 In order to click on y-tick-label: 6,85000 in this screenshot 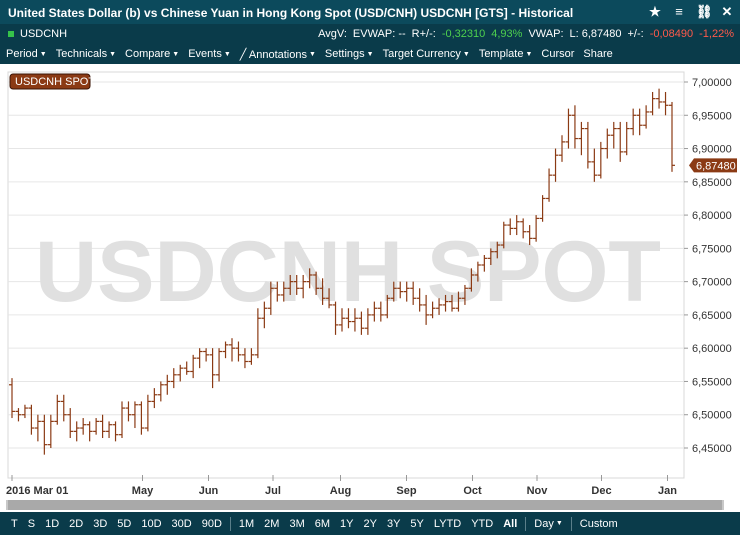, I will do `click(712, 183)`.